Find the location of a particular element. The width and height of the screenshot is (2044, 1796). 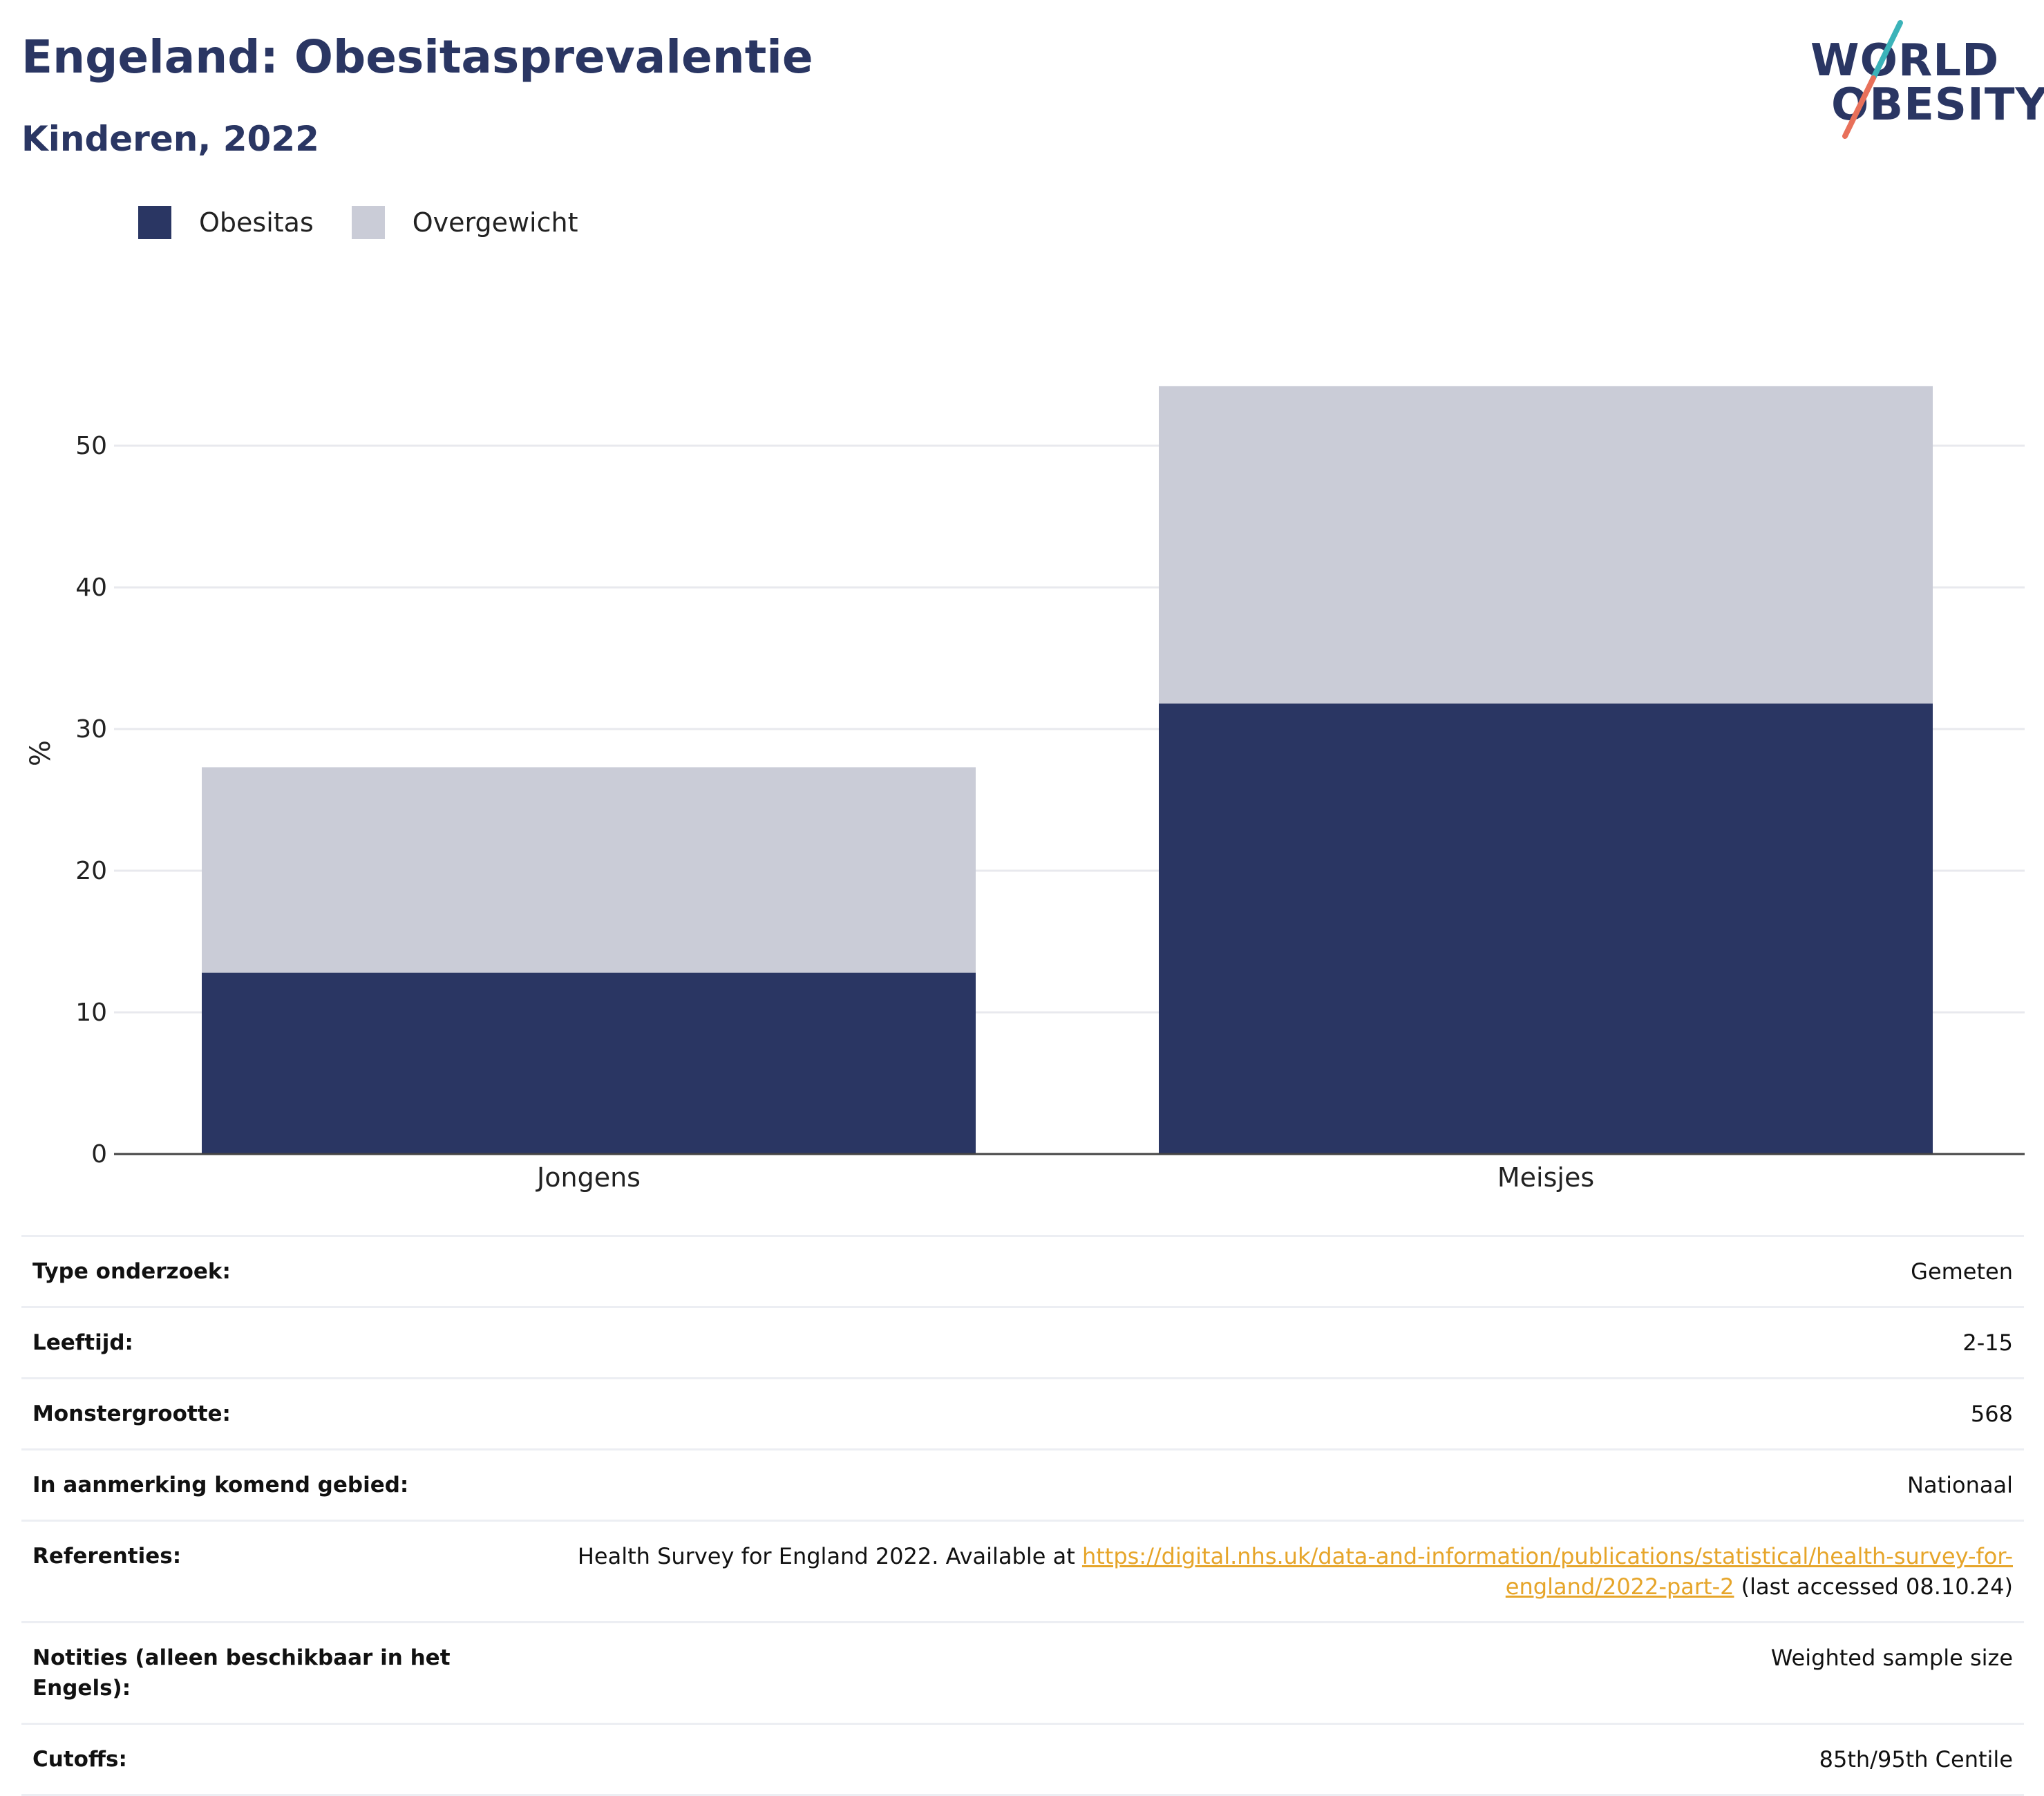

info-row: Cutoffs: 85th/95th Centile is located at coordinates (1022, 1759).